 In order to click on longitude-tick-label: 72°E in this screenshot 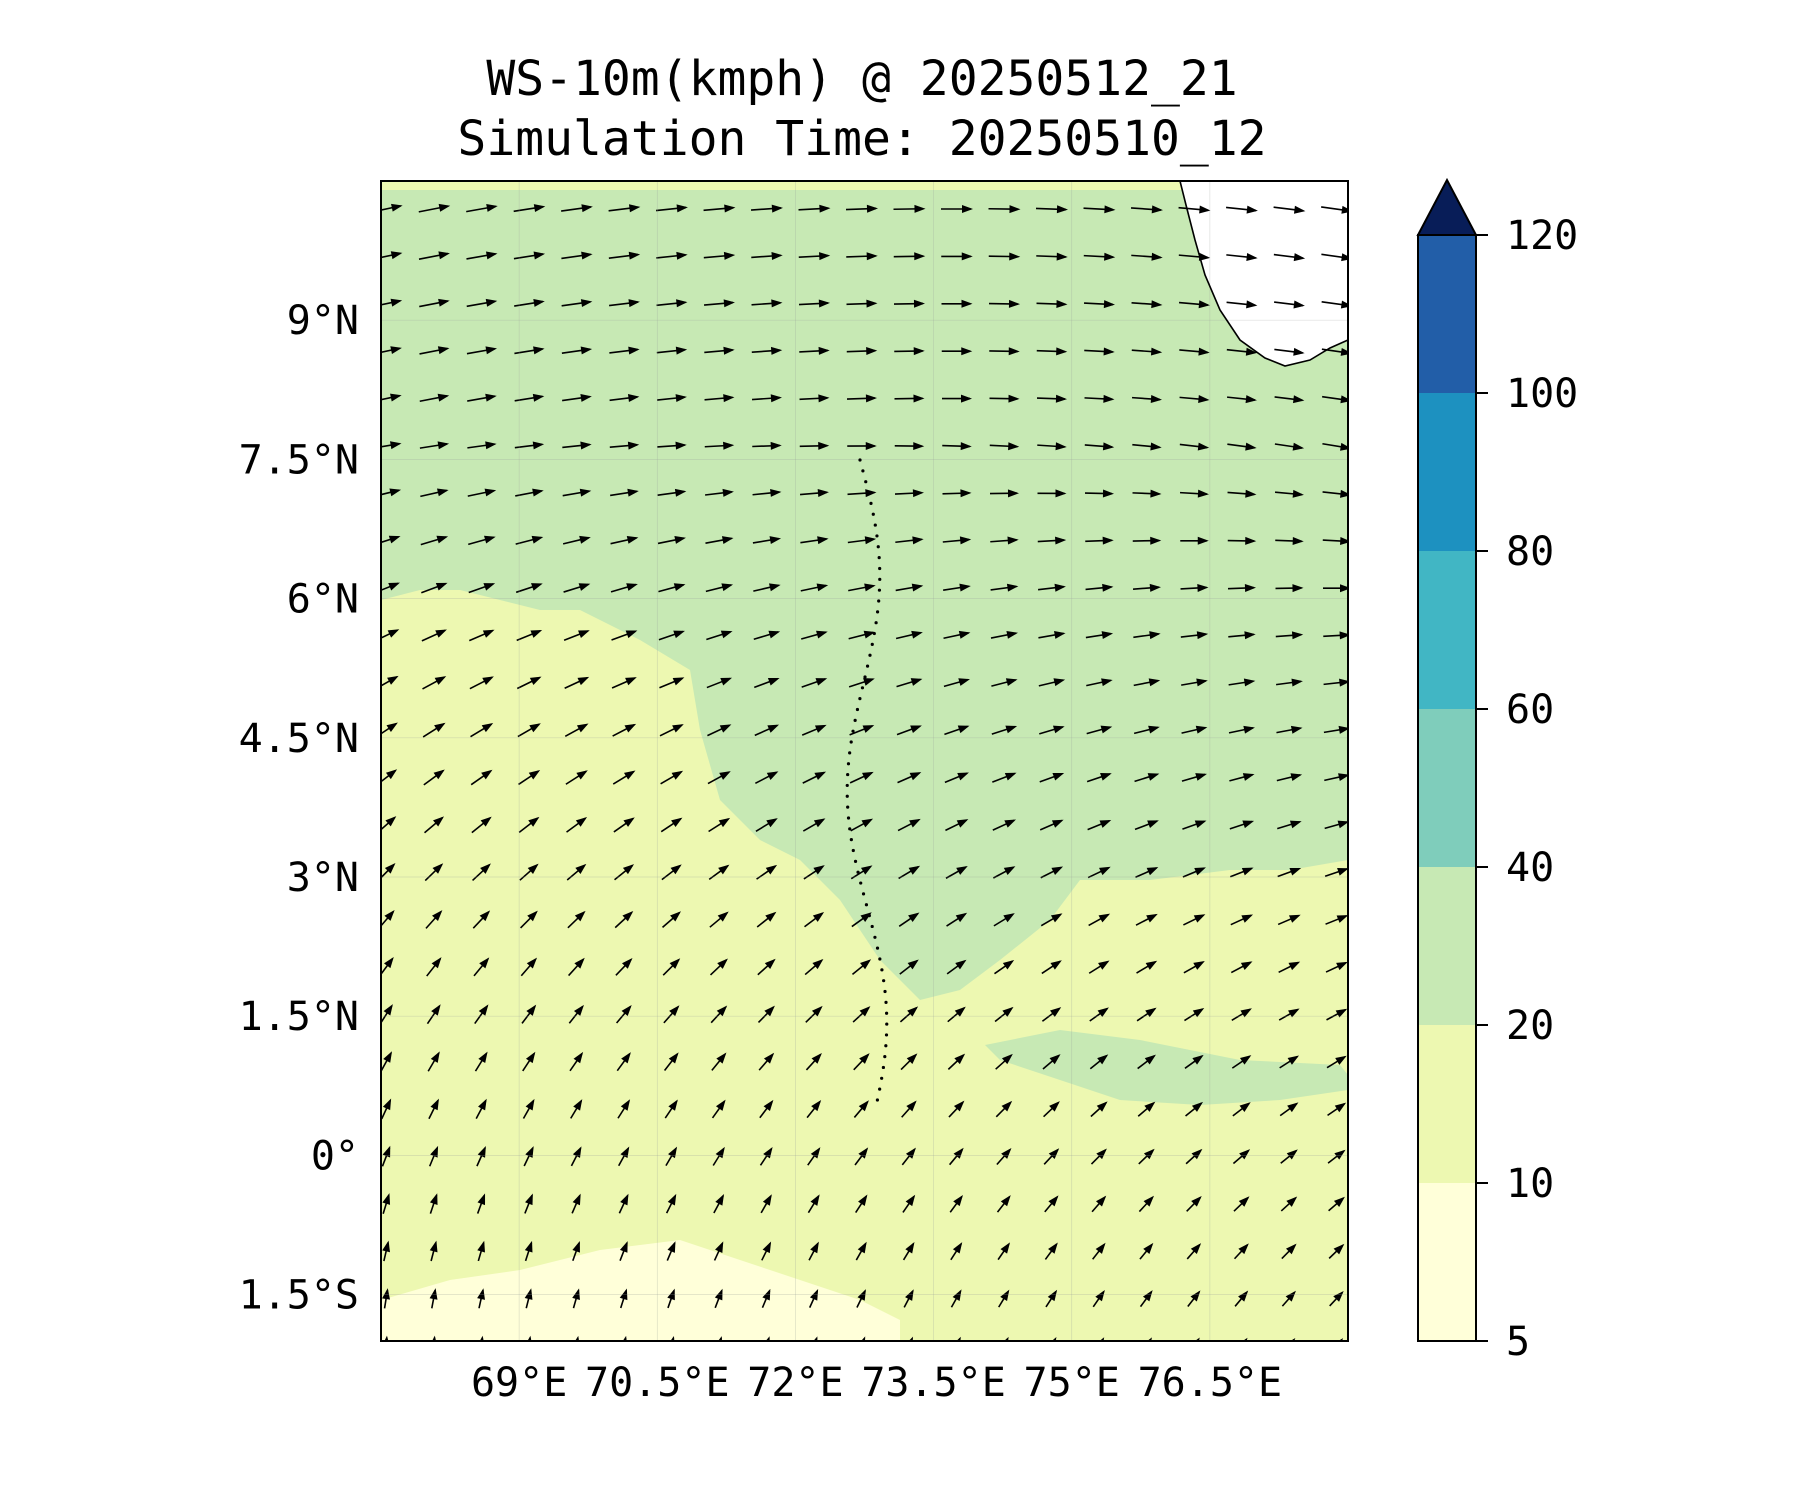, I will do `click(795, 1383)`.